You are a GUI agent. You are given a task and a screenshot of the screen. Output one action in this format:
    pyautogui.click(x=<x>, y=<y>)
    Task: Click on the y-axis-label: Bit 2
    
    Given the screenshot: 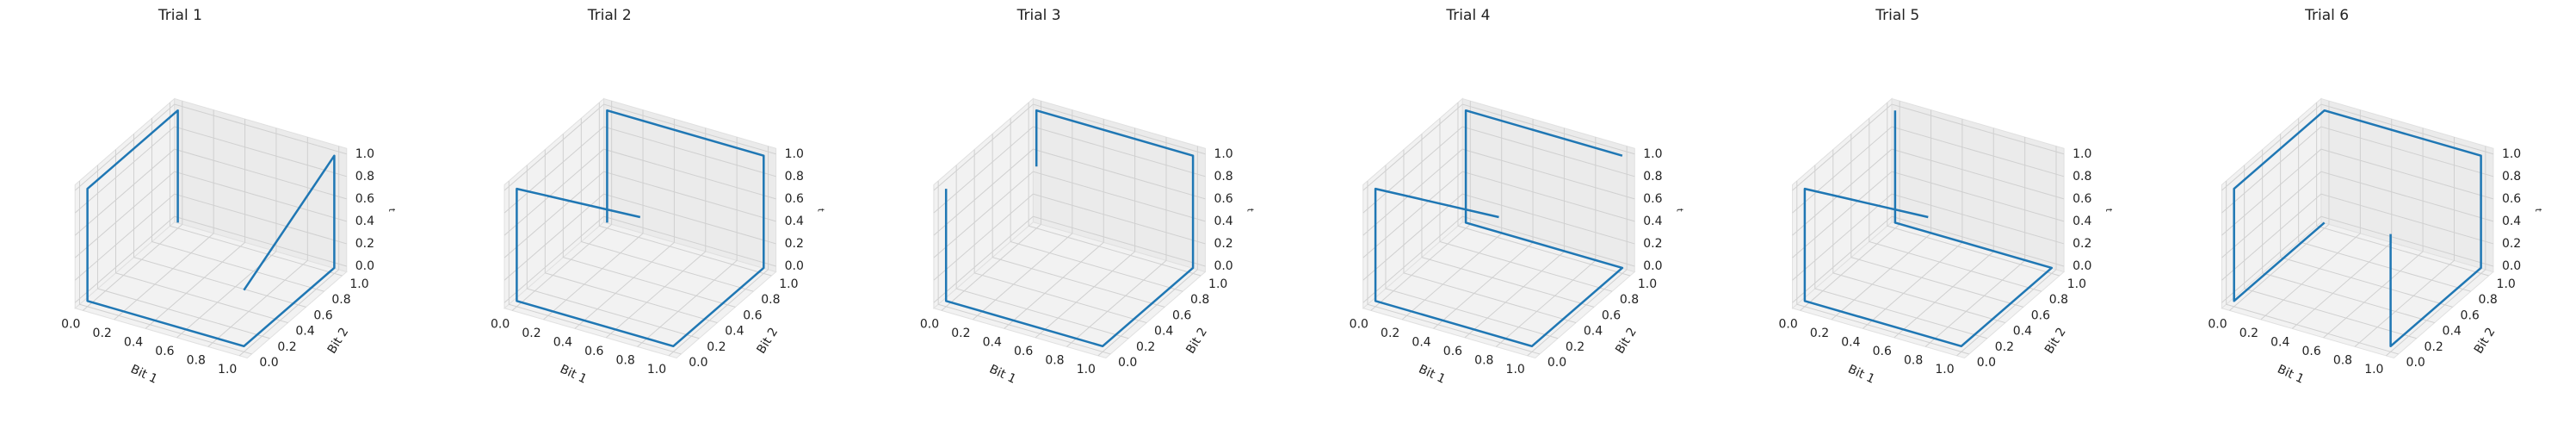 What is the action you would take?
    pyautogui.click(x=2055, y=341)
    